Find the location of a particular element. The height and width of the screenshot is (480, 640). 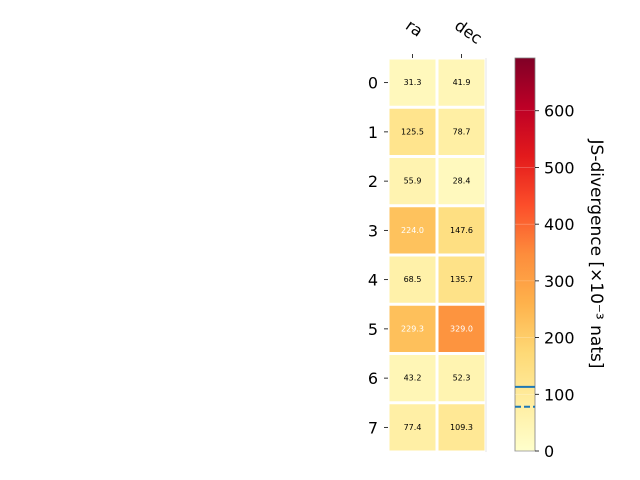

colorbar-tick-label: 0 is located at coordinates (549, 451).